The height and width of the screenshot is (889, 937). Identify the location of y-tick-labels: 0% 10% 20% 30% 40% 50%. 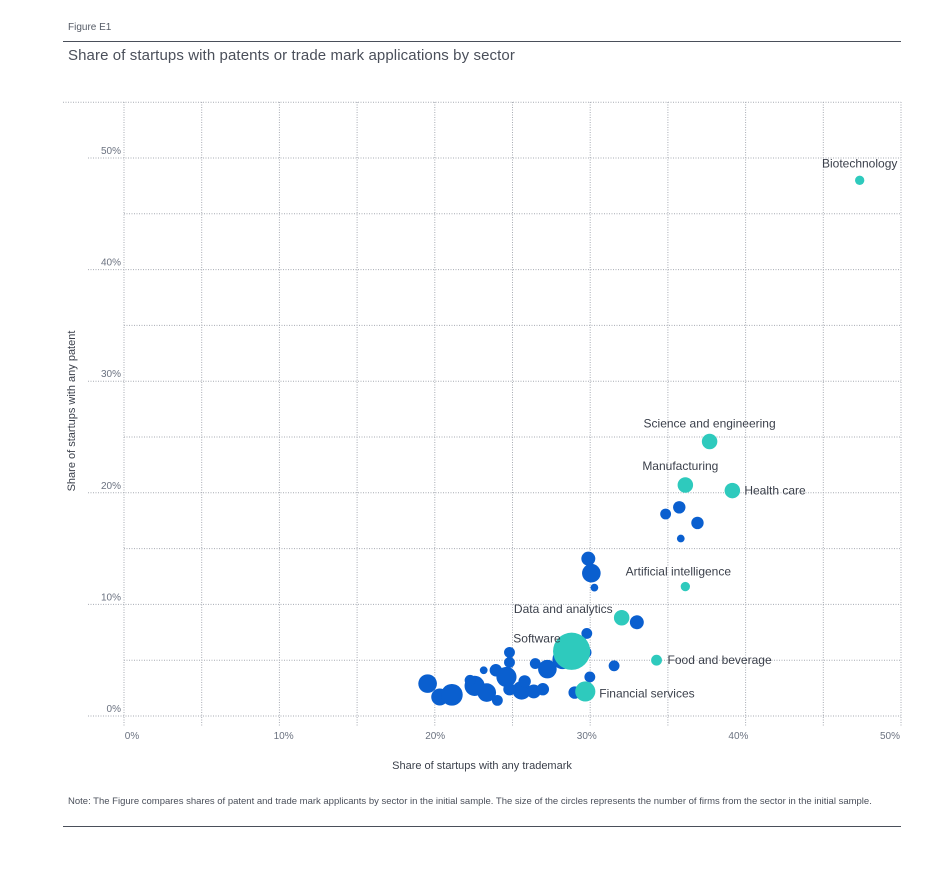
(111, 430).